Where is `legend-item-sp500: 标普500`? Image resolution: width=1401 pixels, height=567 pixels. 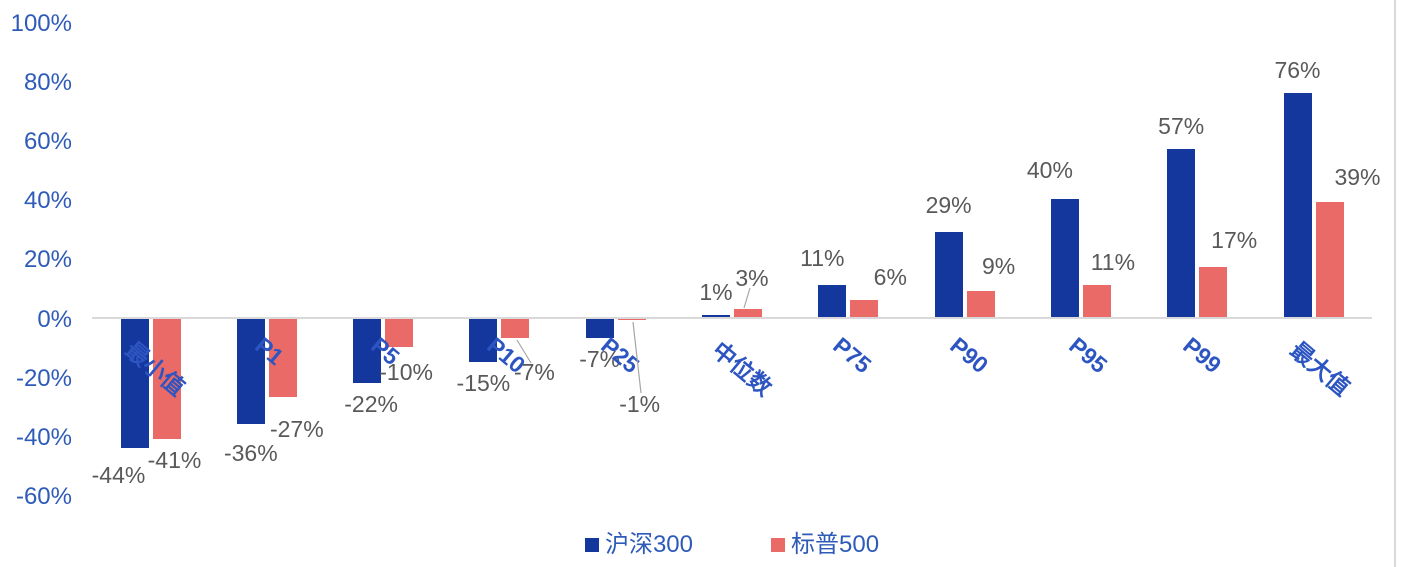 legend-item-sp500: 标普500 is located at coordinates (825, 545).